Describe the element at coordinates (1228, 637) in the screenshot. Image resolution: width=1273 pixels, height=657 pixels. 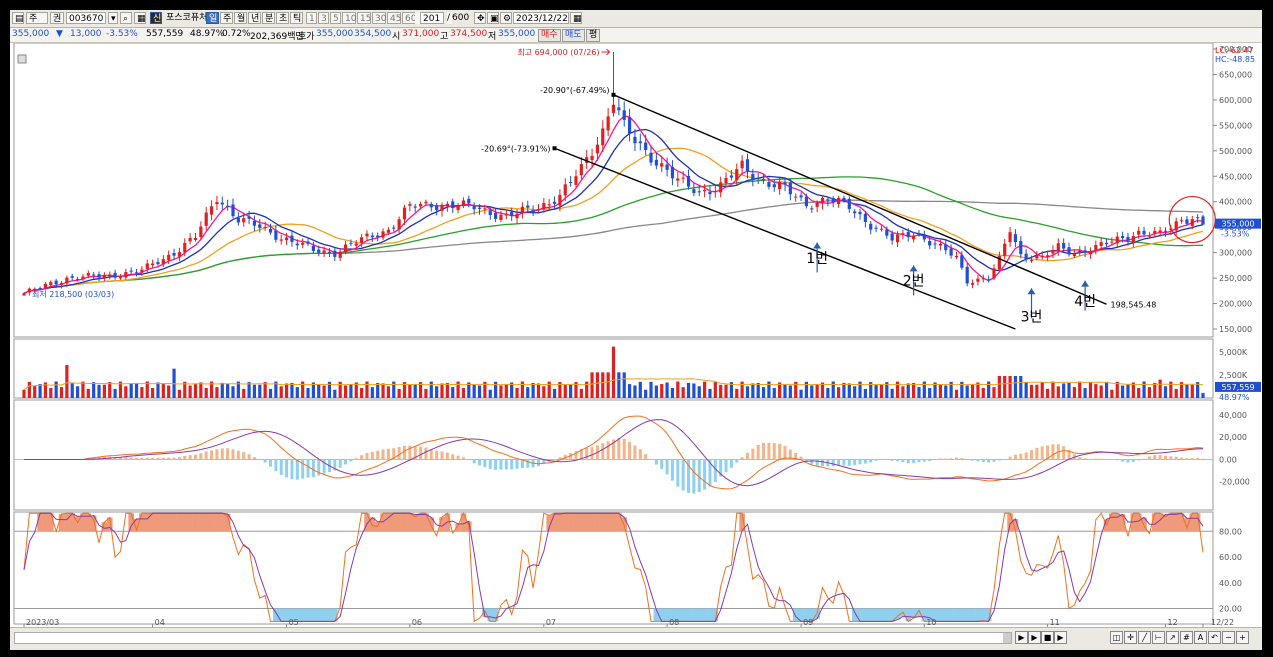
I see `zoom-out-icon: −` at that location.